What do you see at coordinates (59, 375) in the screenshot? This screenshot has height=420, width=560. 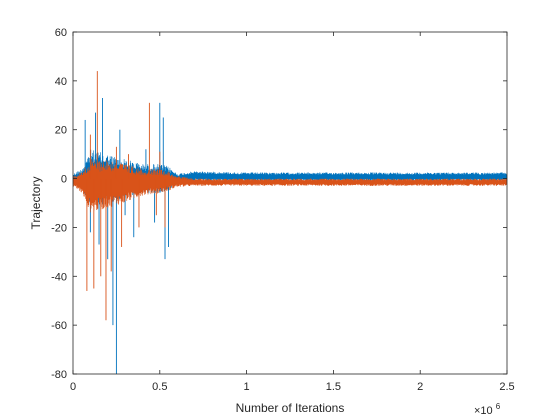 I see `y-tick-label: -80` at bounding box center [59, 375].